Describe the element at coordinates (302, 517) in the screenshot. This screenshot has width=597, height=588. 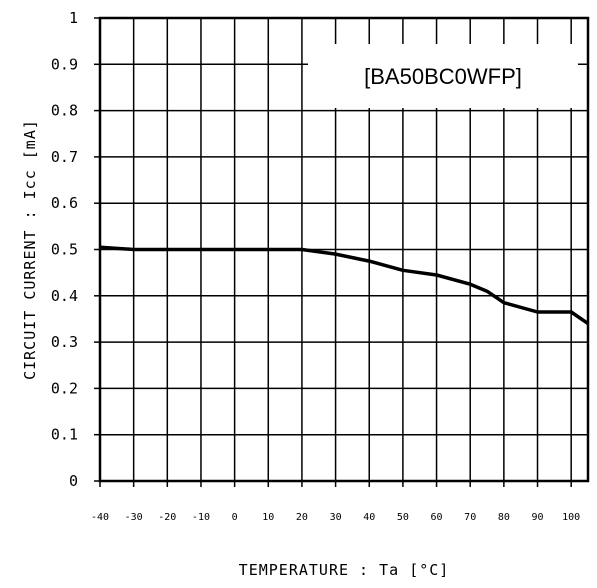
I see `x-tick-label: 20` at that location.